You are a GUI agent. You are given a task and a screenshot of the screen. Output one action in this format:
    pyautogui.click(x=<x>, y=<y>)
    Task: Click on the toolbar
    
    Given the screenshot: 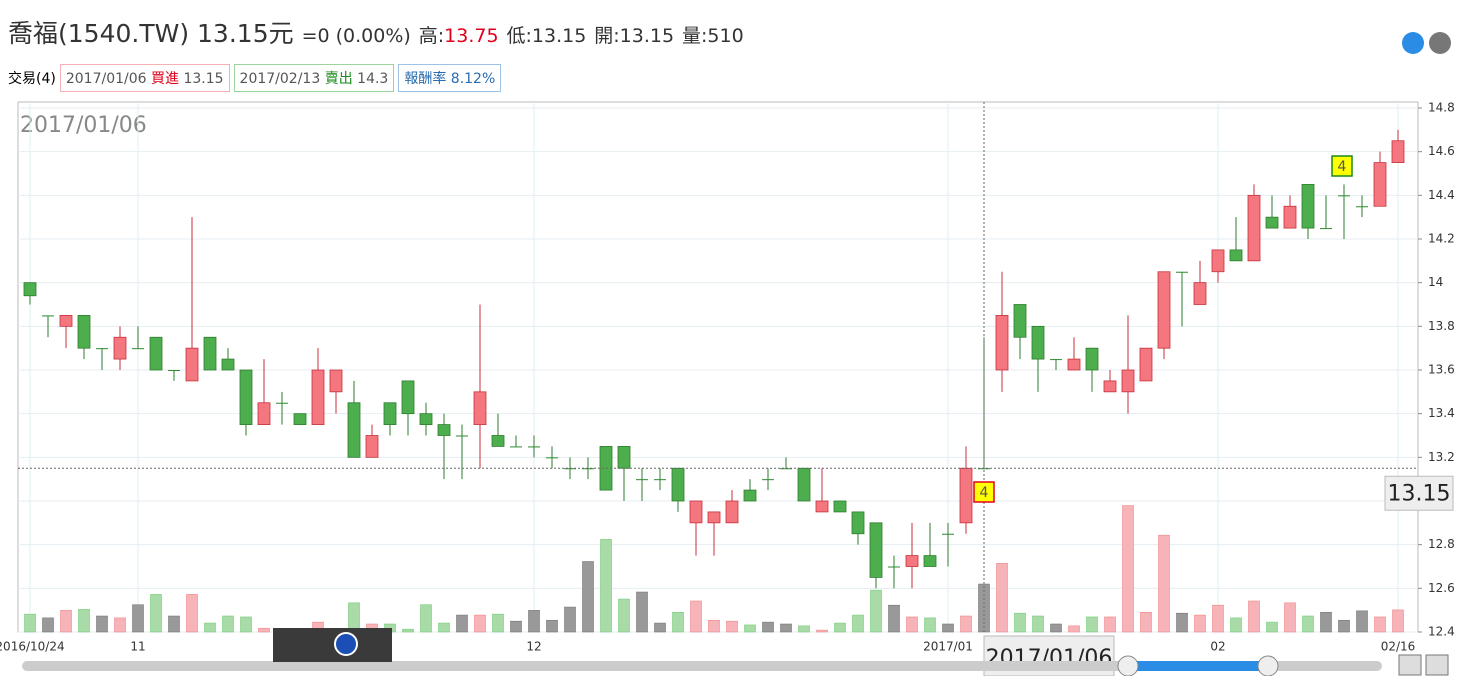 What is the action you would take?
    pyautogui.click(x=332, y=645)
    